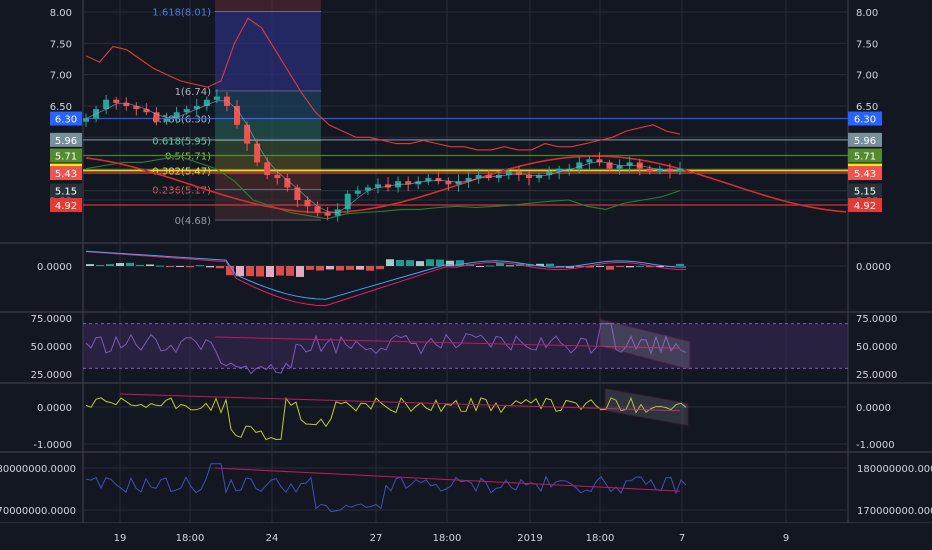  What do you see at coordinates (66, 141) in the screenshot?
I see `price-tag-left-label: 5.96` at bounding box center [66, 141].